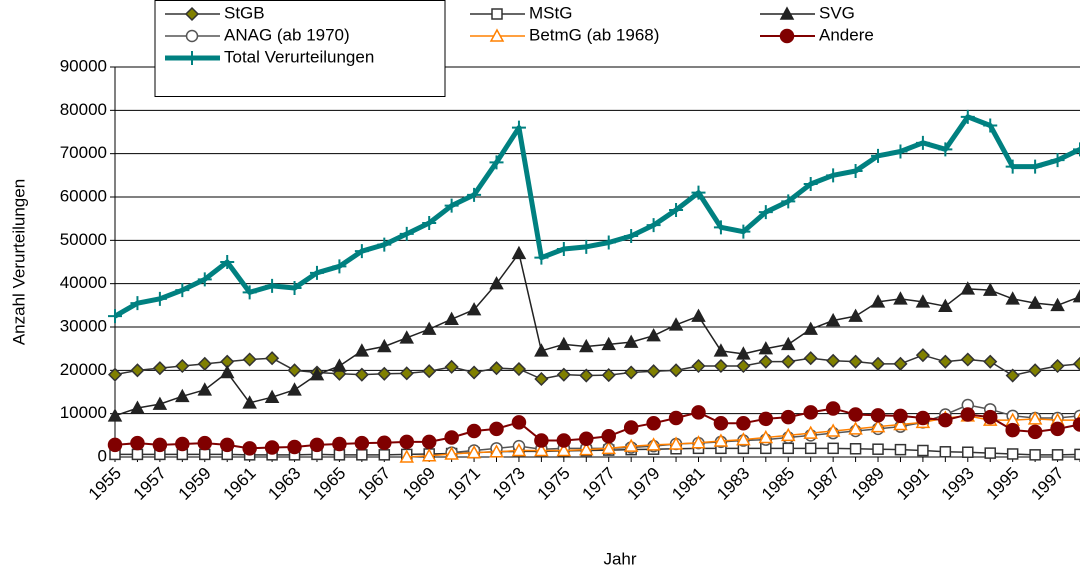 The height and width of the screenshot is (583, 1080). What do you see at coordinates (619, 558) in the screenshot?
I see `x-axis-title: Jahr` at bounding box center [619, 558].